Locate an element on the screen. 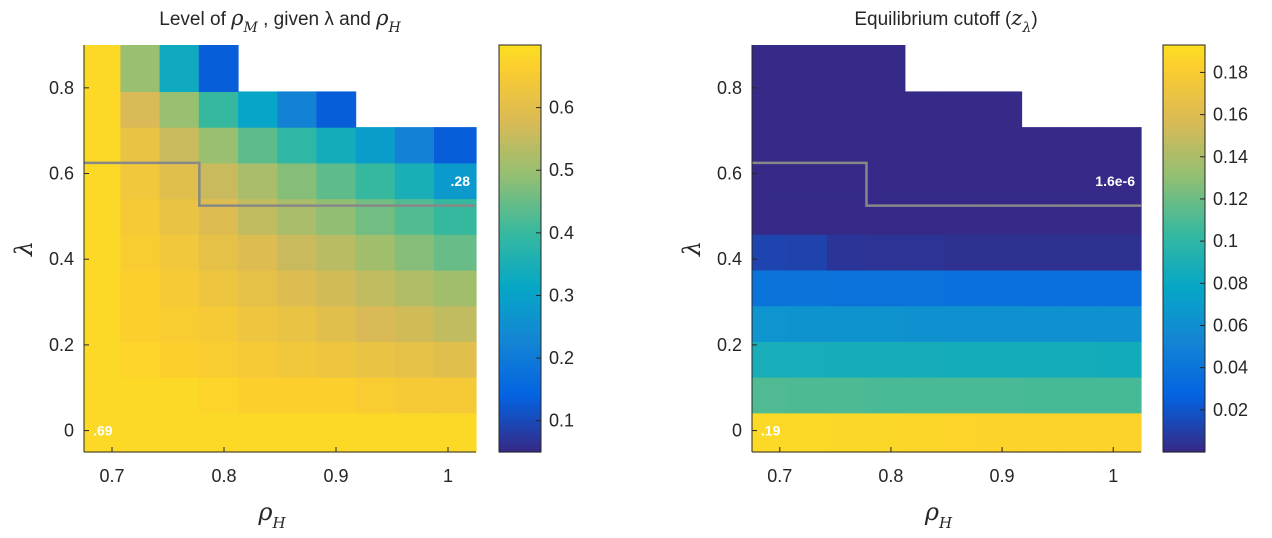 This screenshot has height=538, width=1272. colorbar: 0.02 0.04 0.06 0.08 0.1 0.12 0.14 0.16 0.18 is located at coordinates (1205, 248).